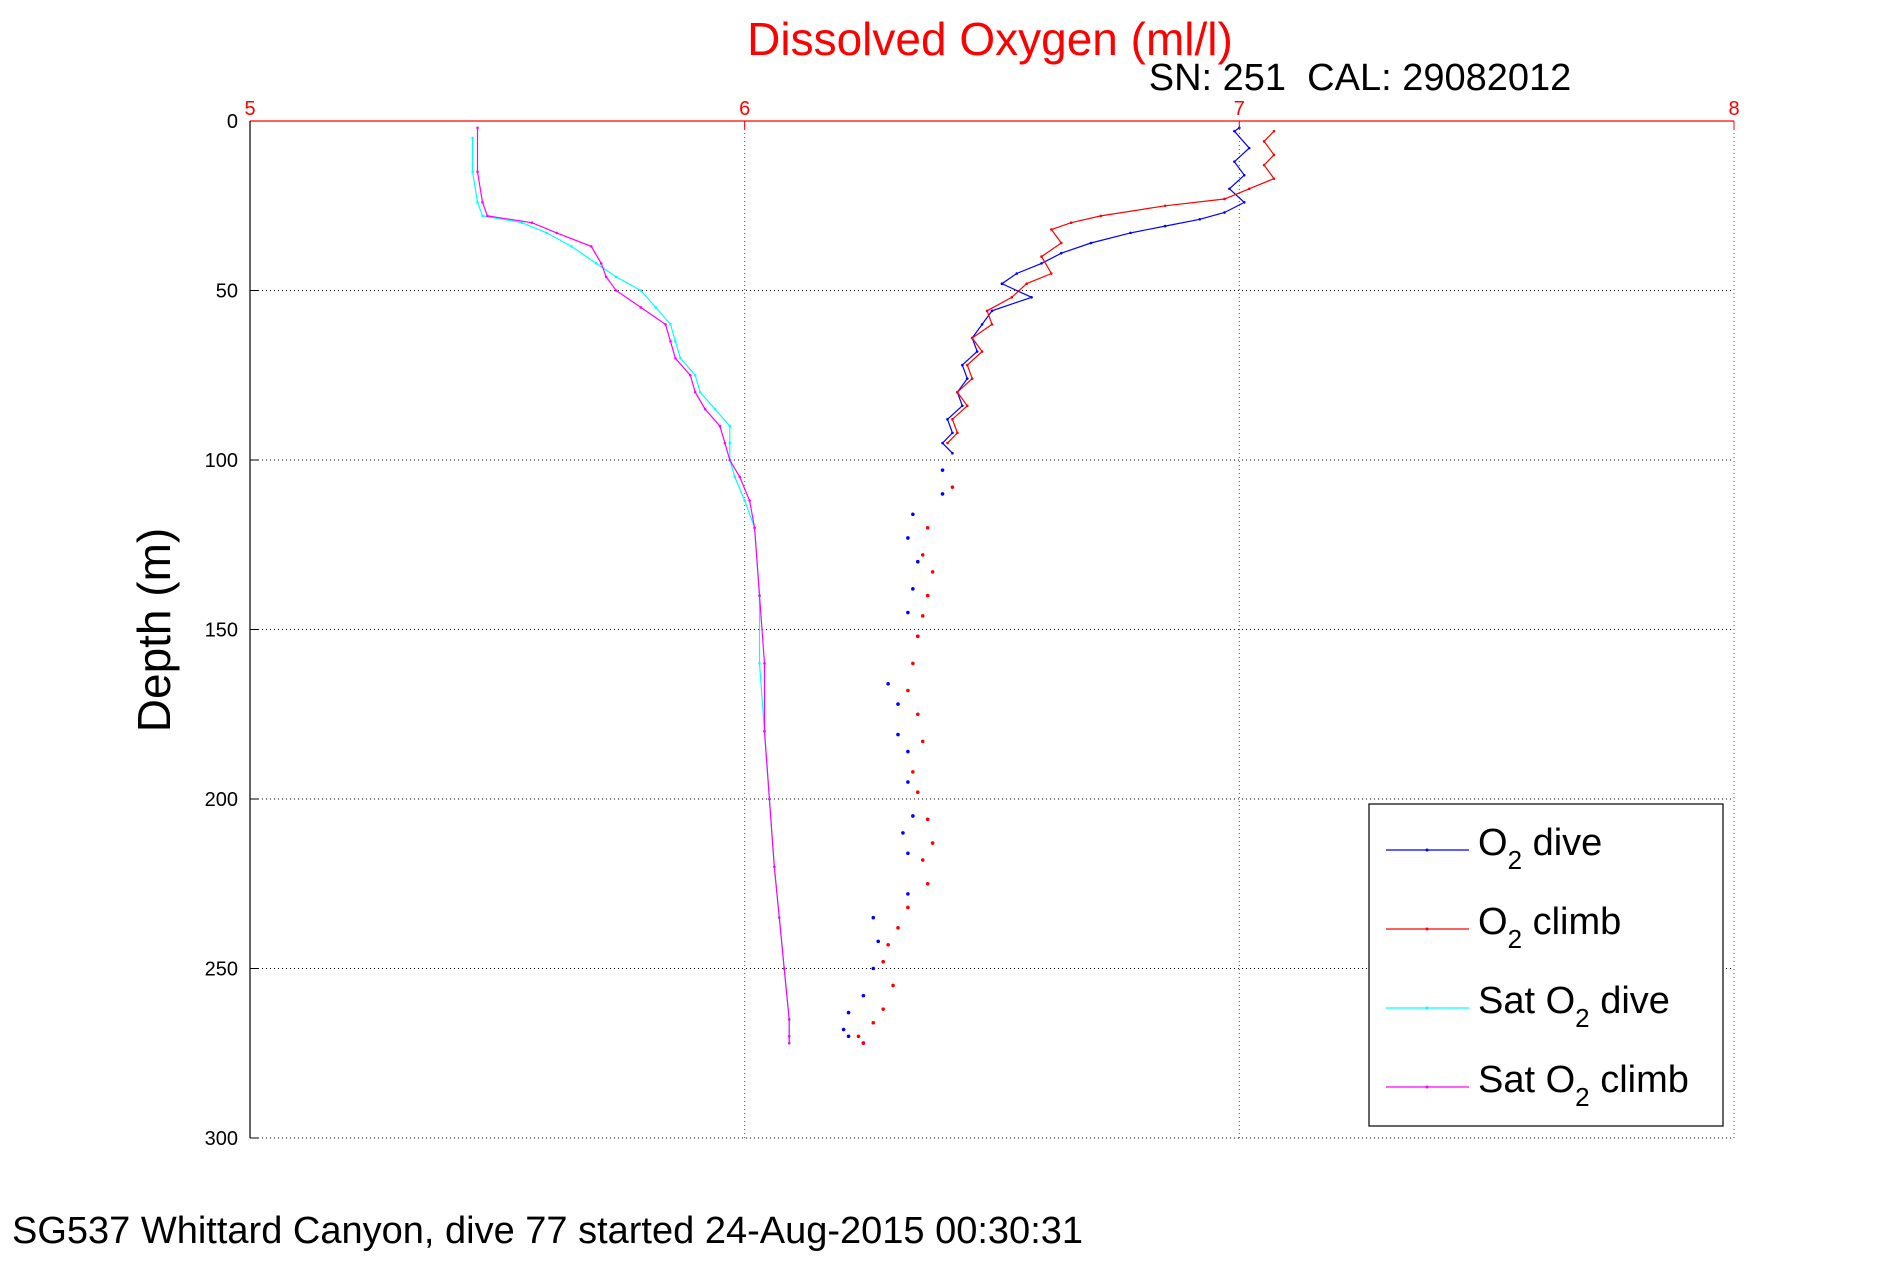 Image resolution: width=1891 pixels, height=1262 pixels. I want to click on x-tick-label: 7, so click(1239, 109).